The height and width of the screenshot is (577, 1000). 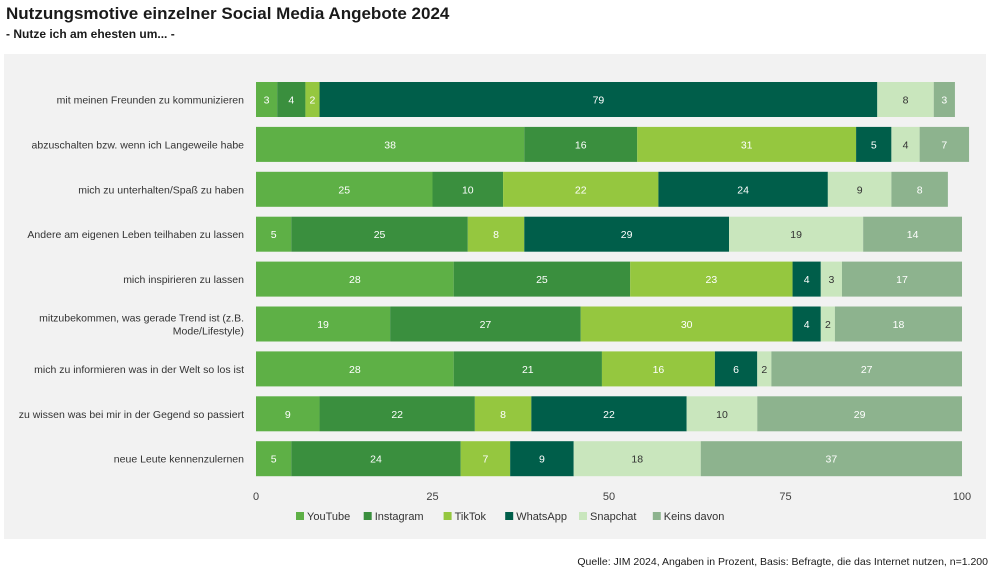 What do you see at coordinates (432, 497) in the screenshot?
I see `x-tick-label: 25` at bounding box center [432, 497].